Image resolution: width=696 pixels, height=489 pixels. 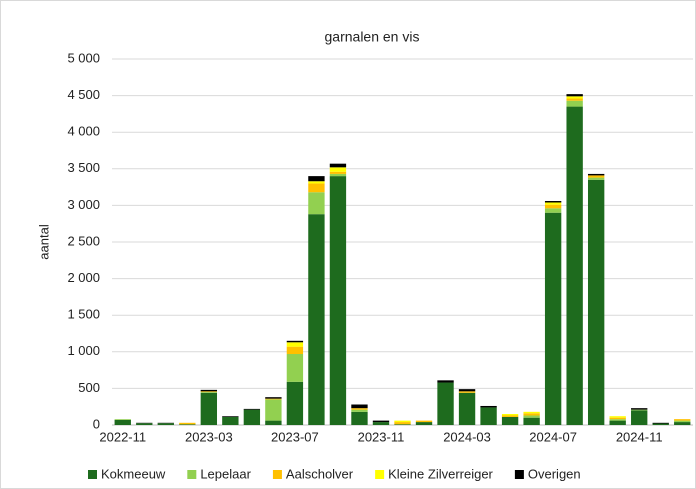 What do you see at coordinates (83, 57) in the screenshot?
I see `y-tick-label: 5 000` at bounding box center [83, 57].